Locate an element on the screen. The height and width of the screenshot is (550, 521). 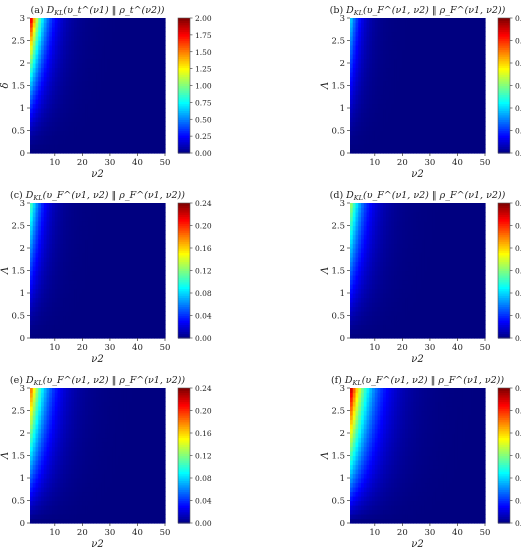
colorbar-tick-label: 1.00 is located at coordinates (203, 86).